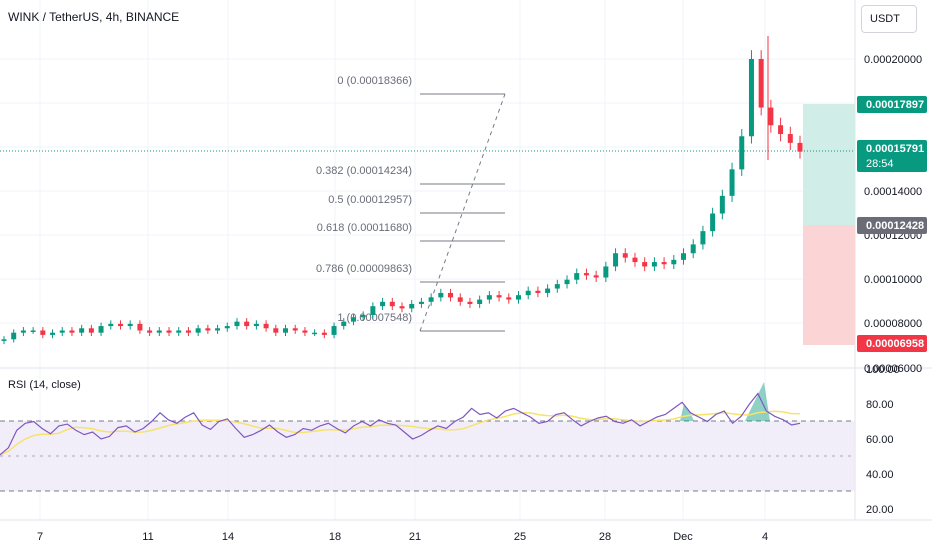 Image resolution: width=932 pixels, height=550 pixels. I want to click on fibonacci-trend-line, so click(462, 212).